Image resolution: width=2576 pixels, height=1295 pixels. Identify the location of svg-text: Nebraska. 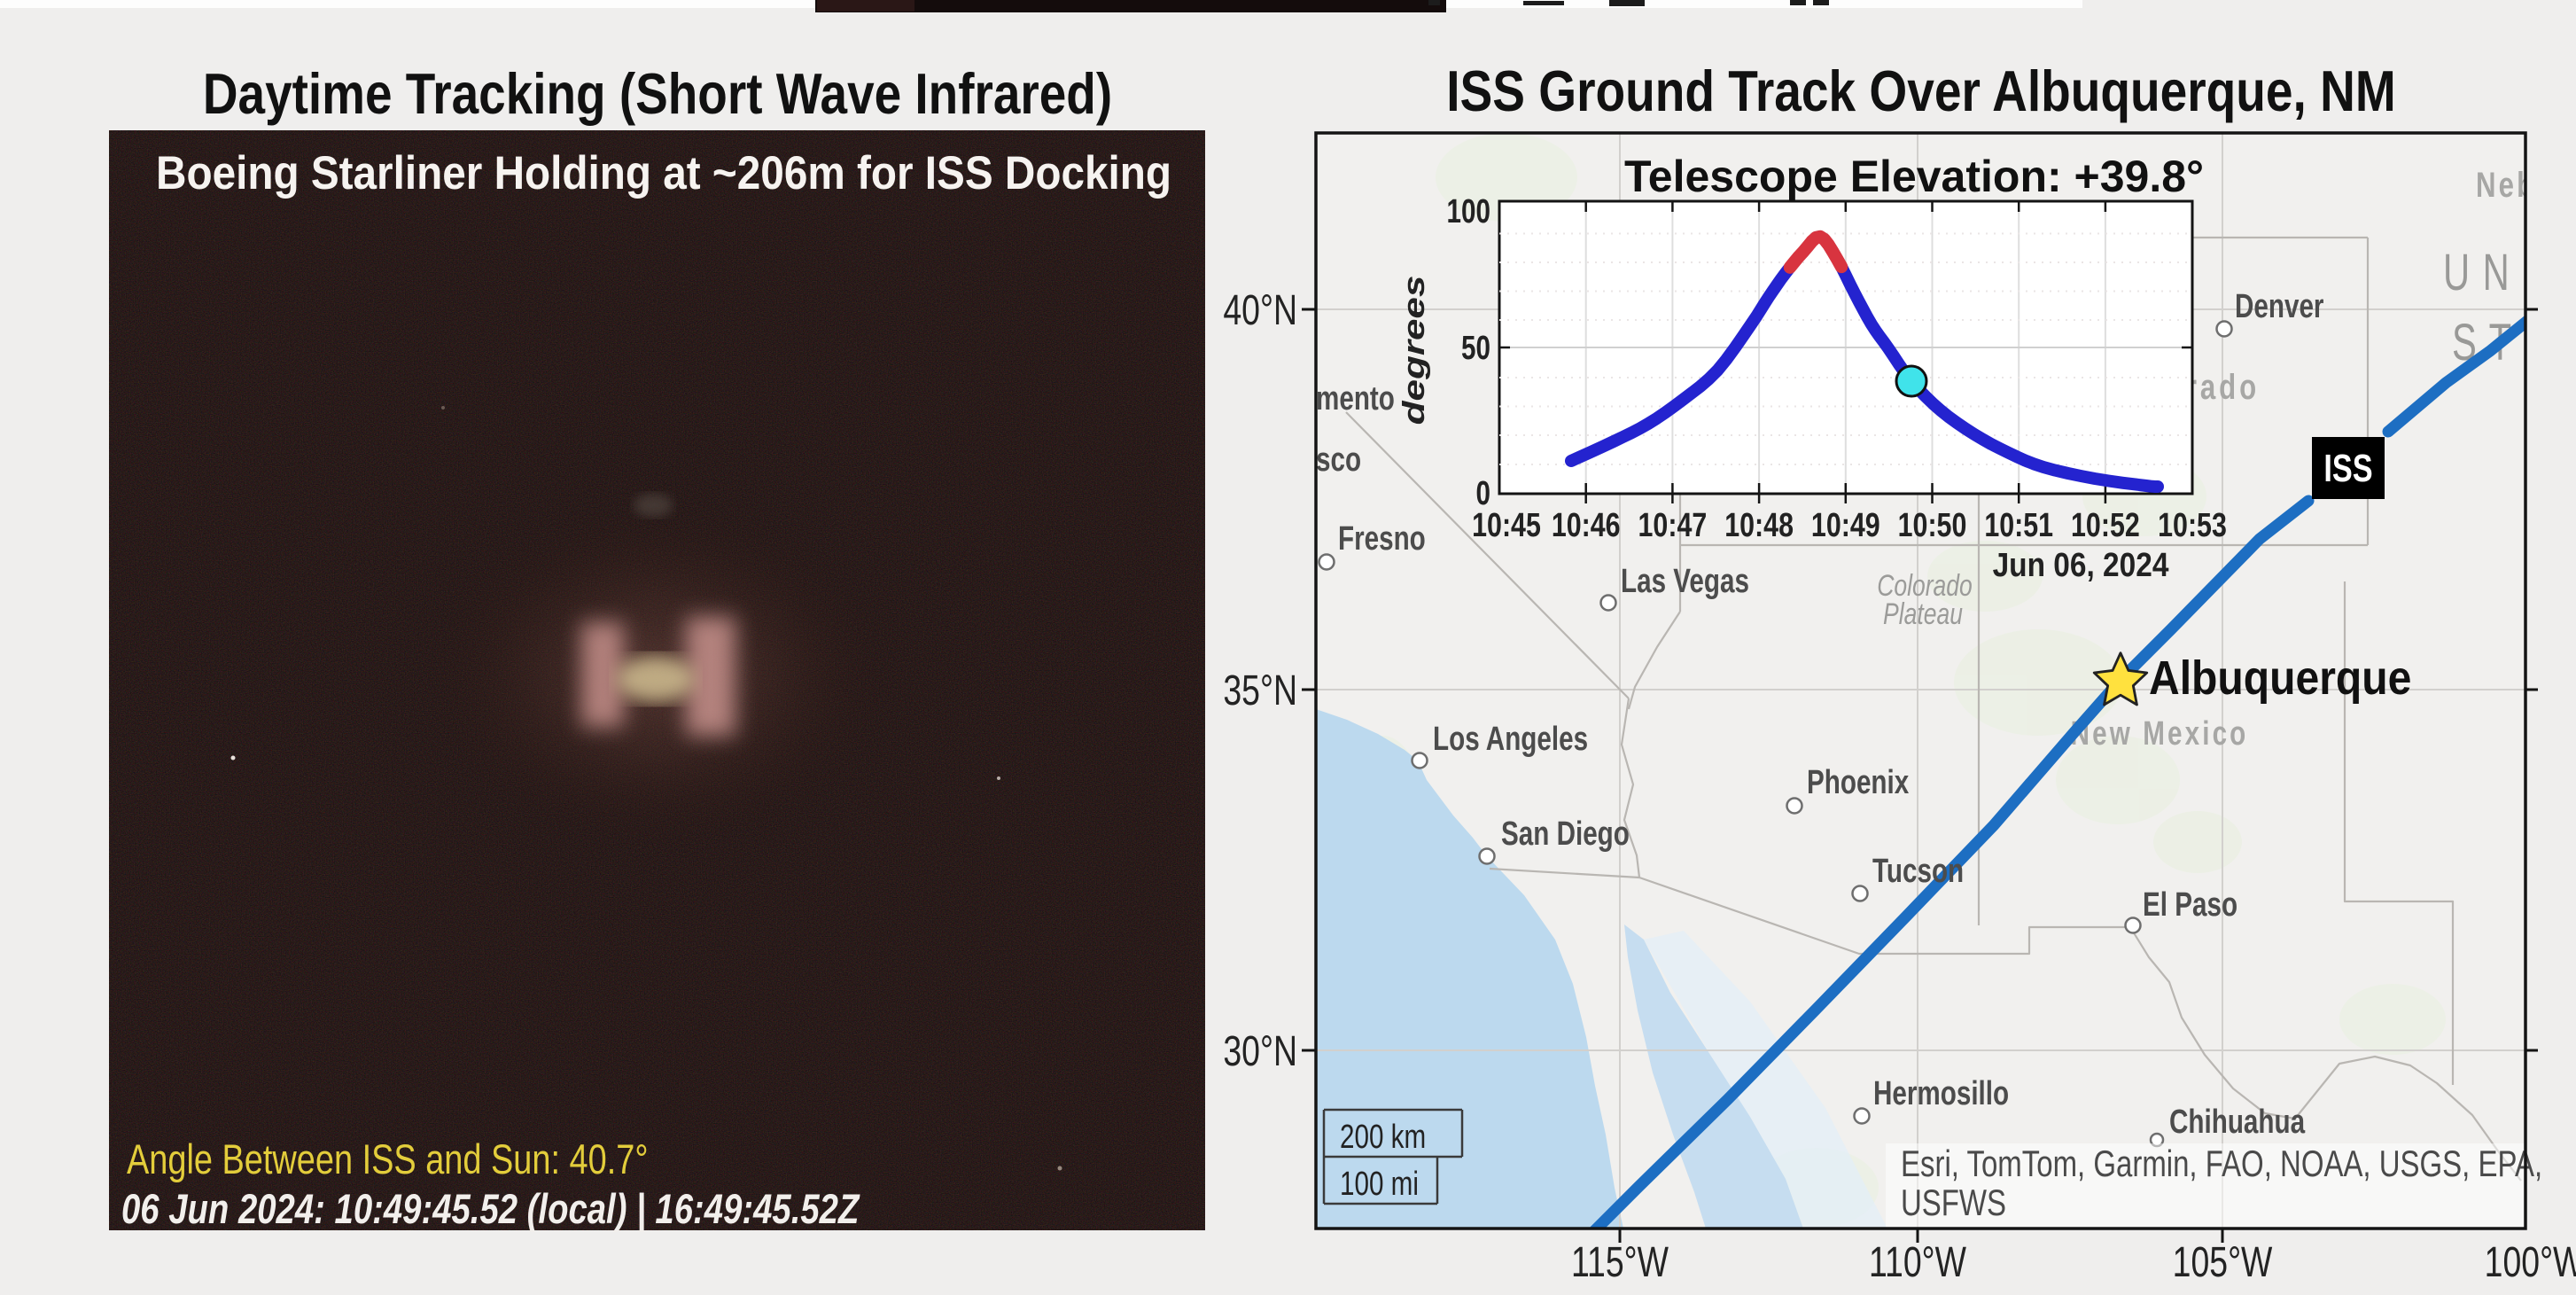
(2526, 185).